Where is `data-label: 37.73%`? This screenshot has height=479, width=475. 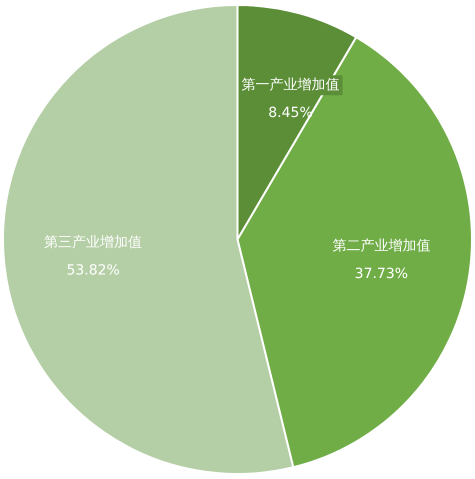 data-label: 37.73% is located at coordinates (381, 274).